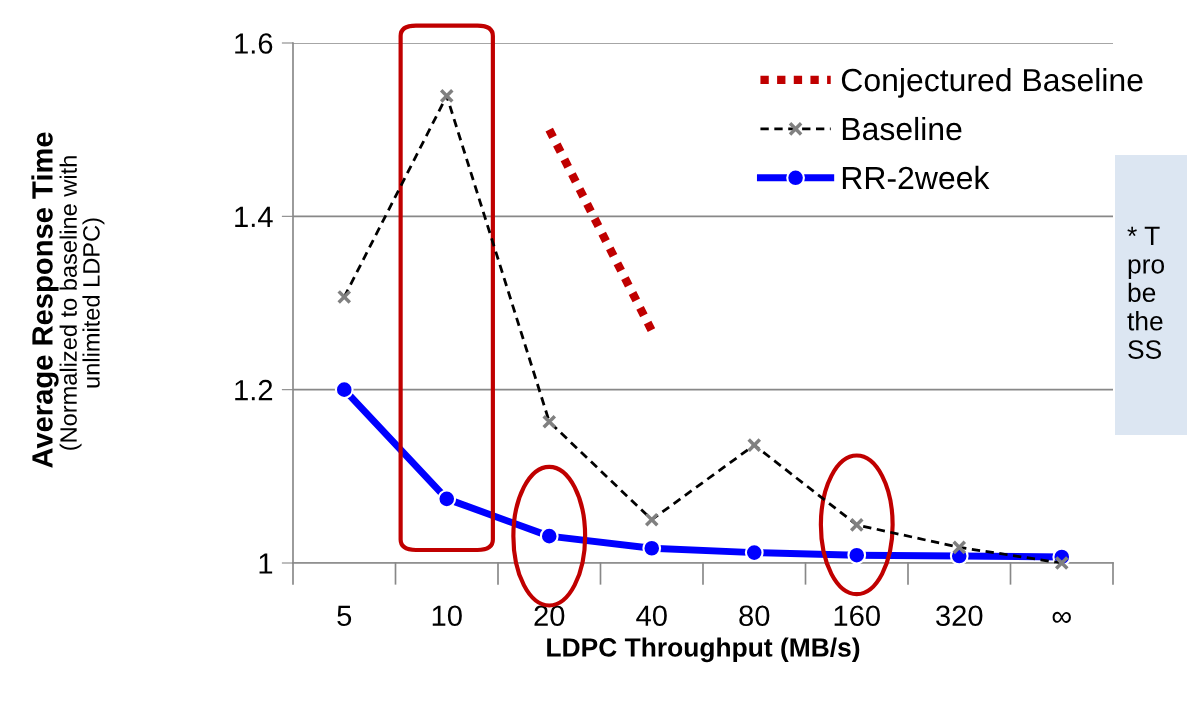 This screenshot has height=706, width=1187. What do you see at coordinates (959, 616) in the screenshot?
I see `x-tick-label: 320` at bounding box center [959, 616].